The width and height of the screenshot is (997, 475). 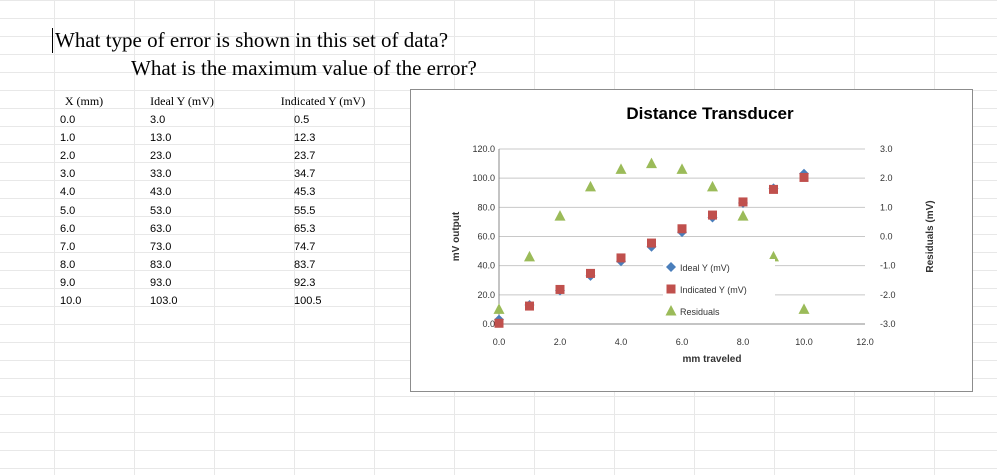 What do you see at coordinates (68, 264) in the screenshot?
I see `cell-x: 8.0` at bounding box center [68, 264].